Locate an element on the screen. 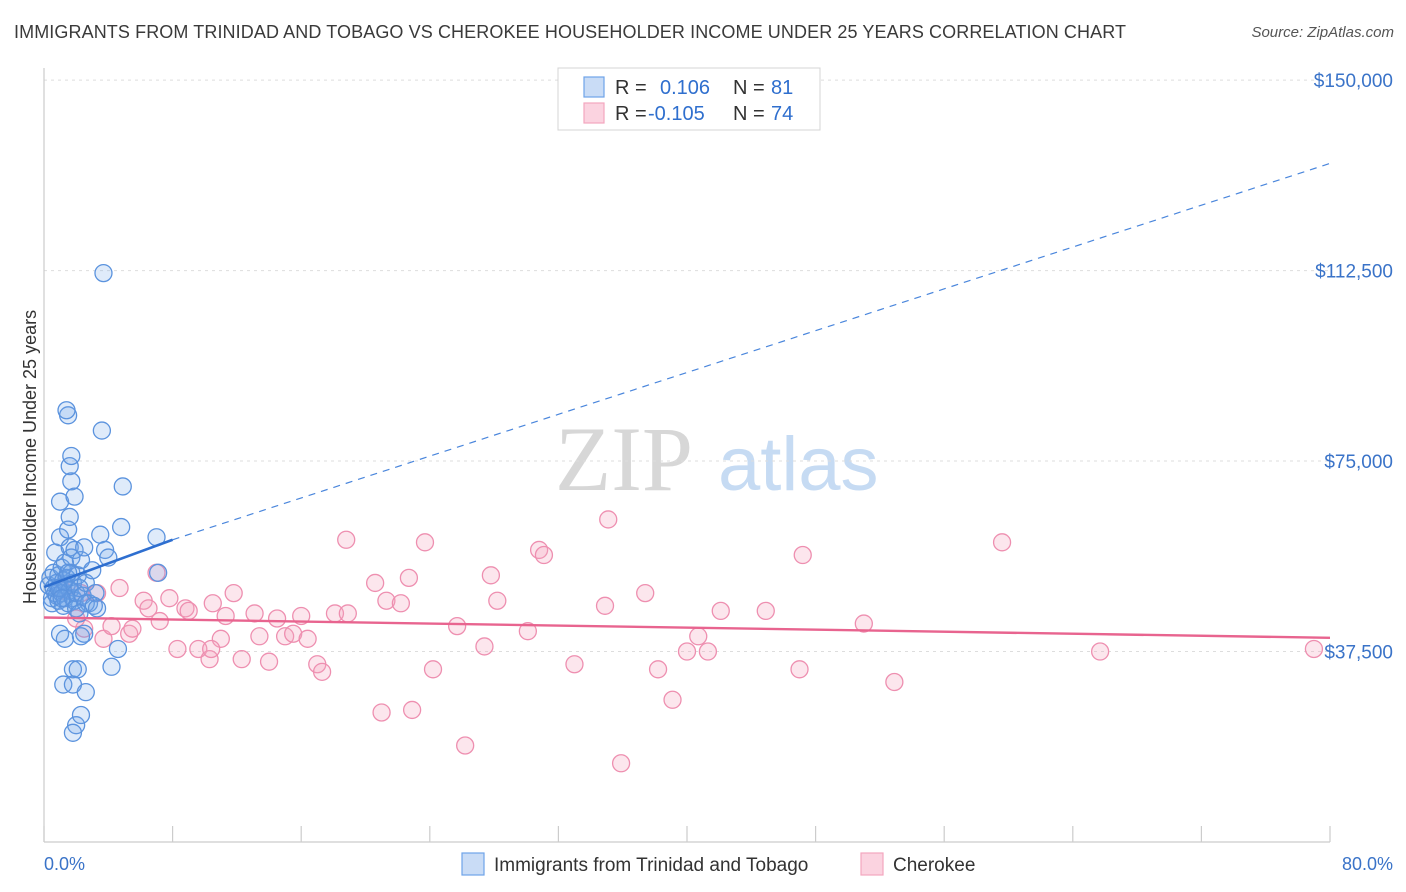 This screenshot has height=892, width=1406. watermark-zip: ZIP is located at coordinates (624, 459).